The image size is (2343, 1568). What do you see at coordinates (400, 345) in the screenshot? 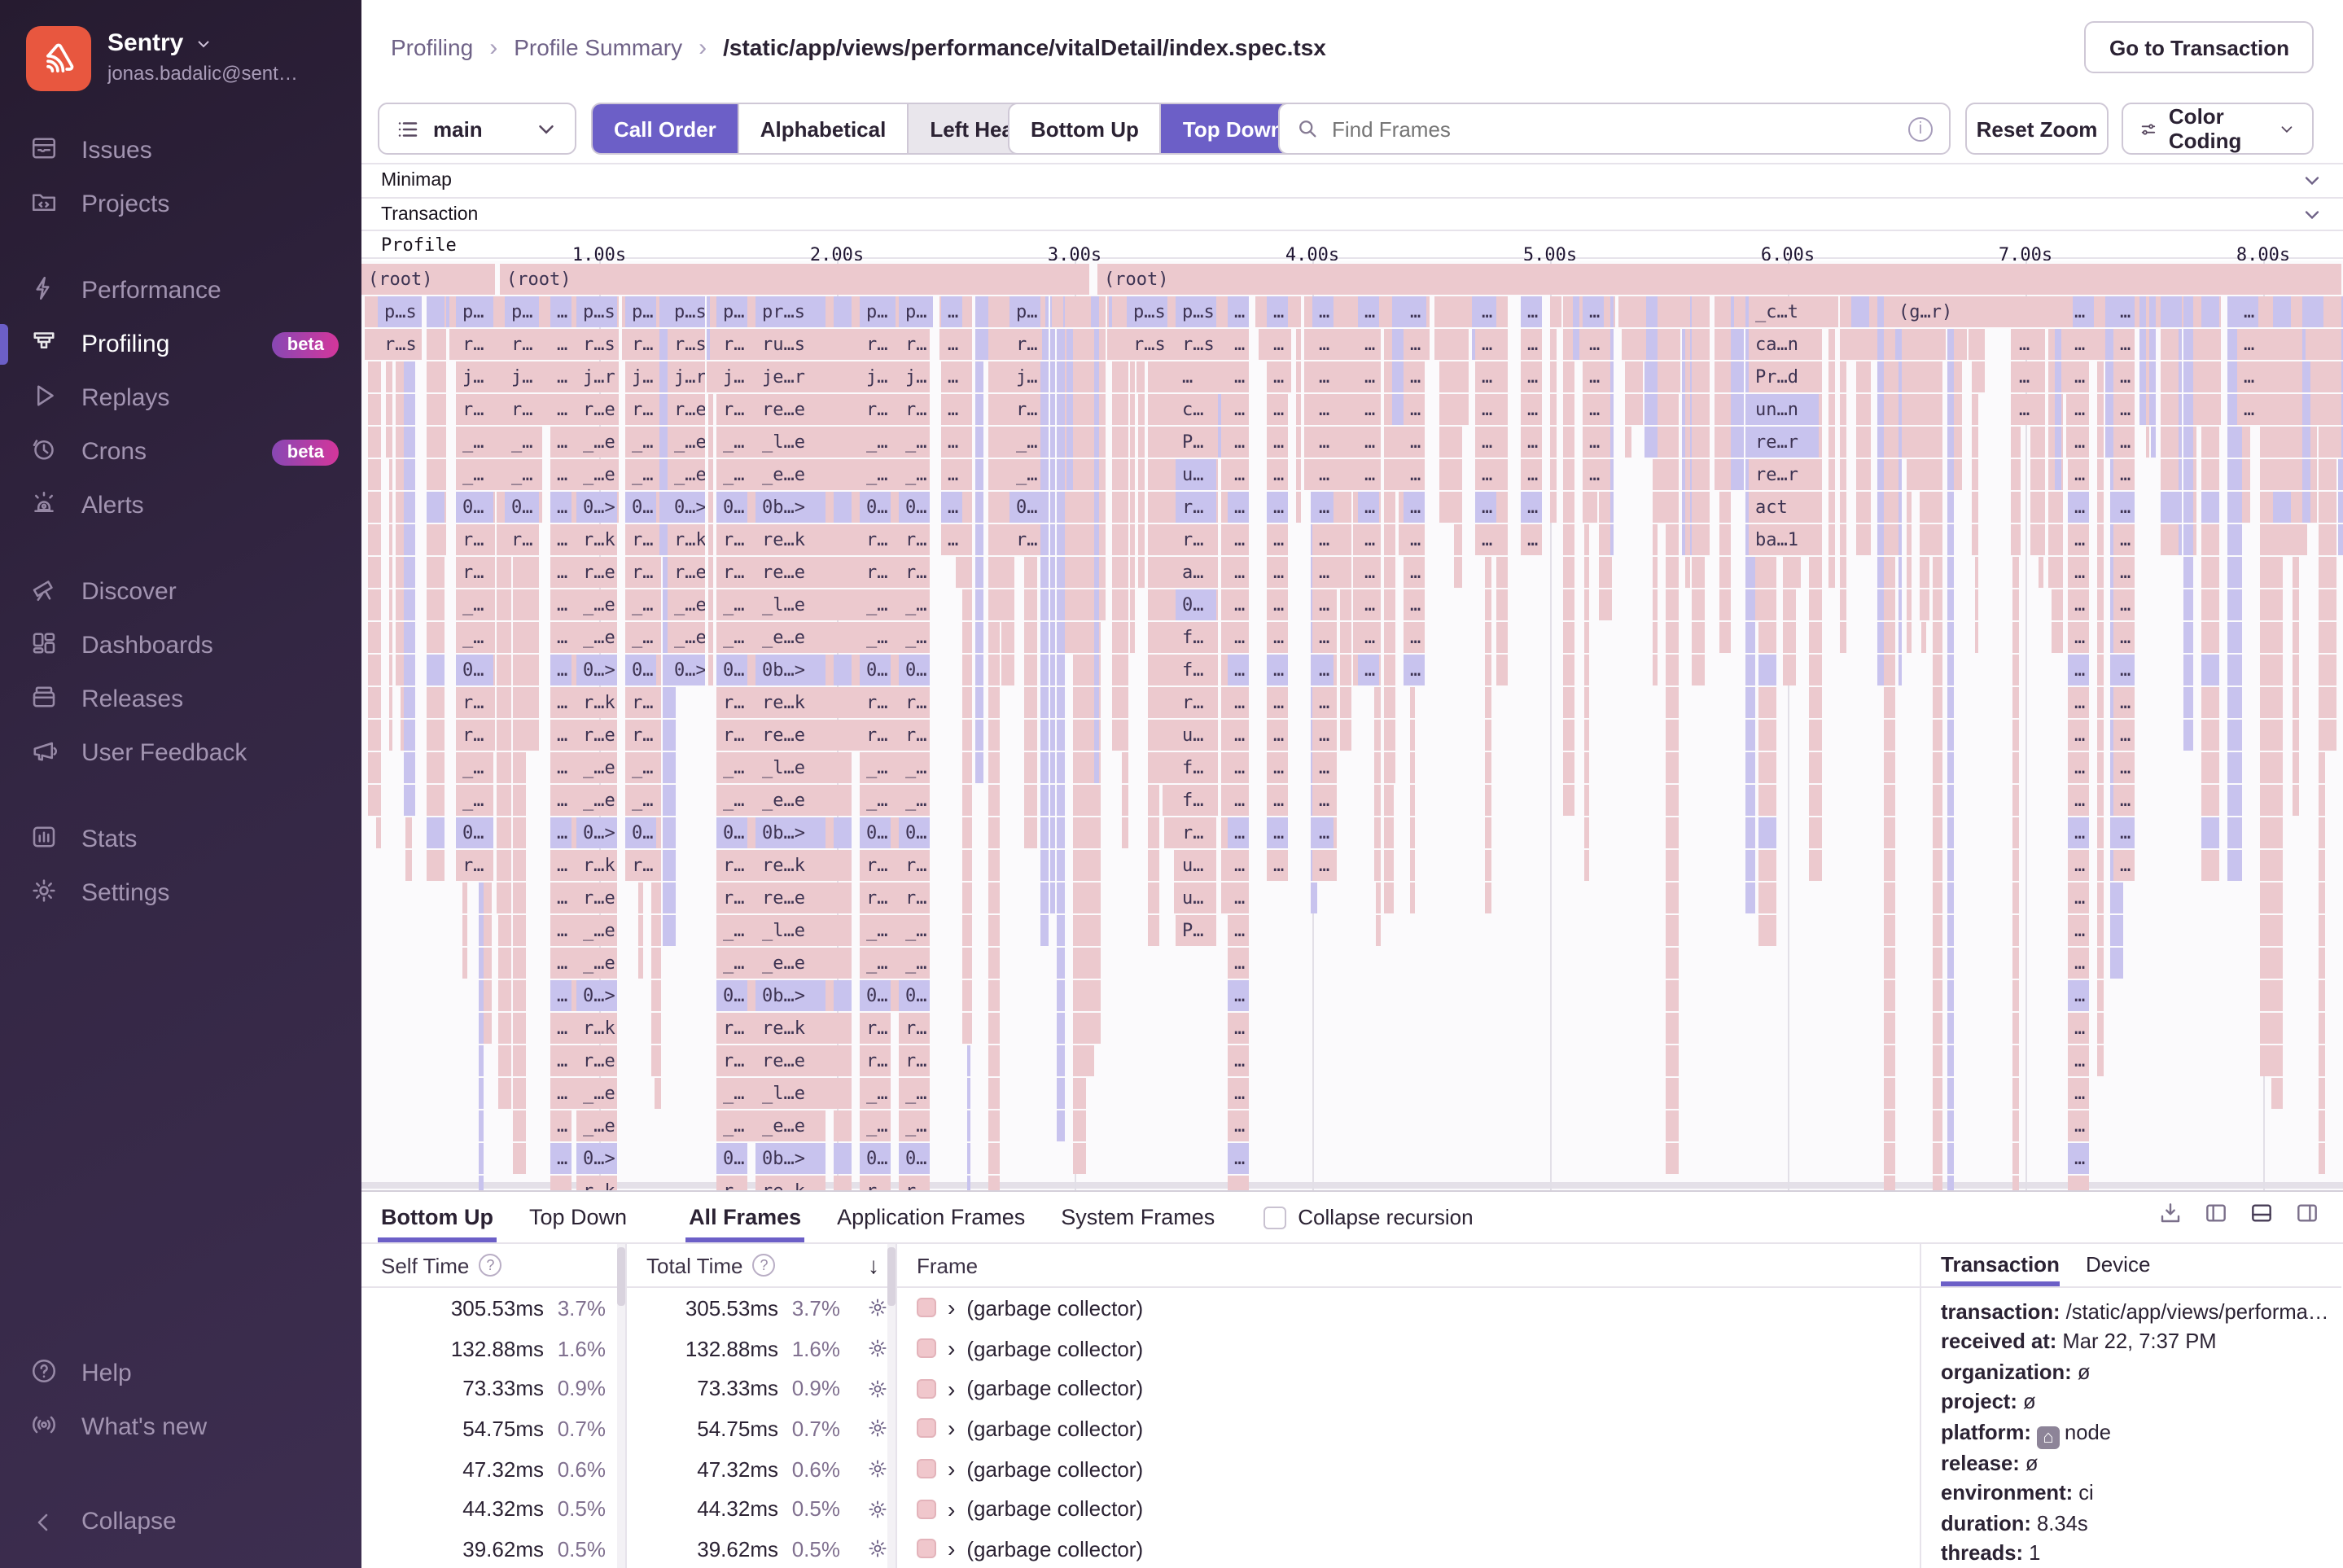
I see `flame-frame: r…s` at bounding box center [400, 345].